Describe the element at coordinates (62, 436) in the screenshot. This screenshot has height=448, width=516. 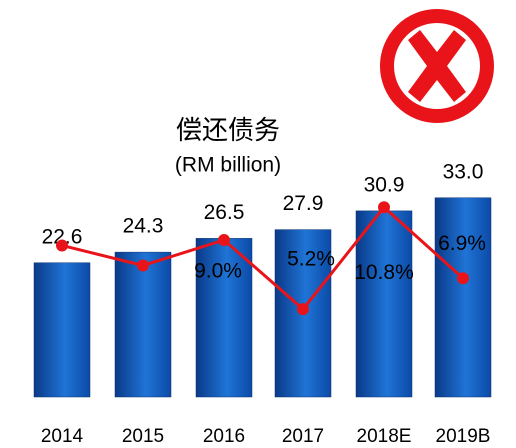
I see `x-tick-label: 2014` at that location.